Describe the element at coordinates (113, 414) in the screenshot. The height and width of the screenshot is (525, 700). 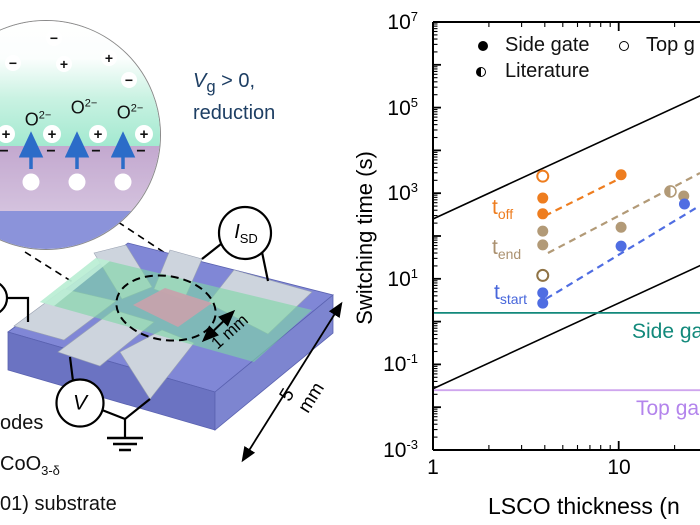
I see `voltmeter-lead-right` at that location.